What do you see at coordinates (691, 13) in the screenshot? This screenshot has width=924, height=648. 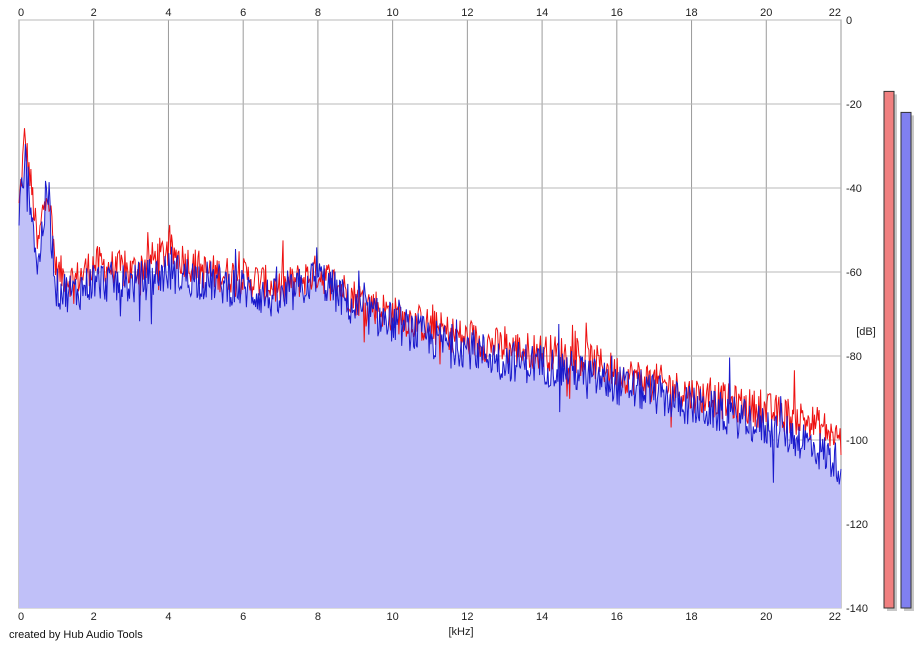 I see `x-tick-label-top: 18` at bounding box center [691, 13].